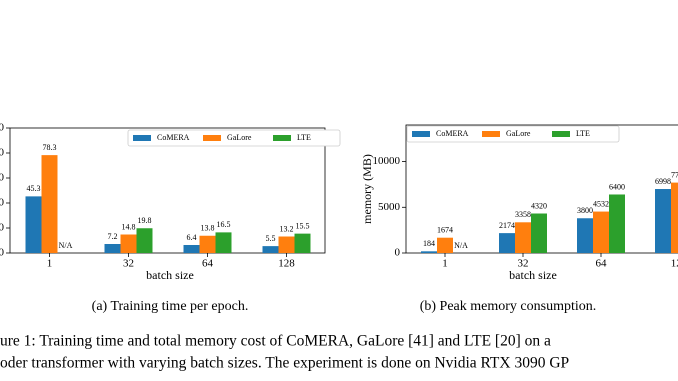  What do you see at coordinates (663, 181) in the screenshot?
I see `value-label: 6998` at bounding box center [663, 181].